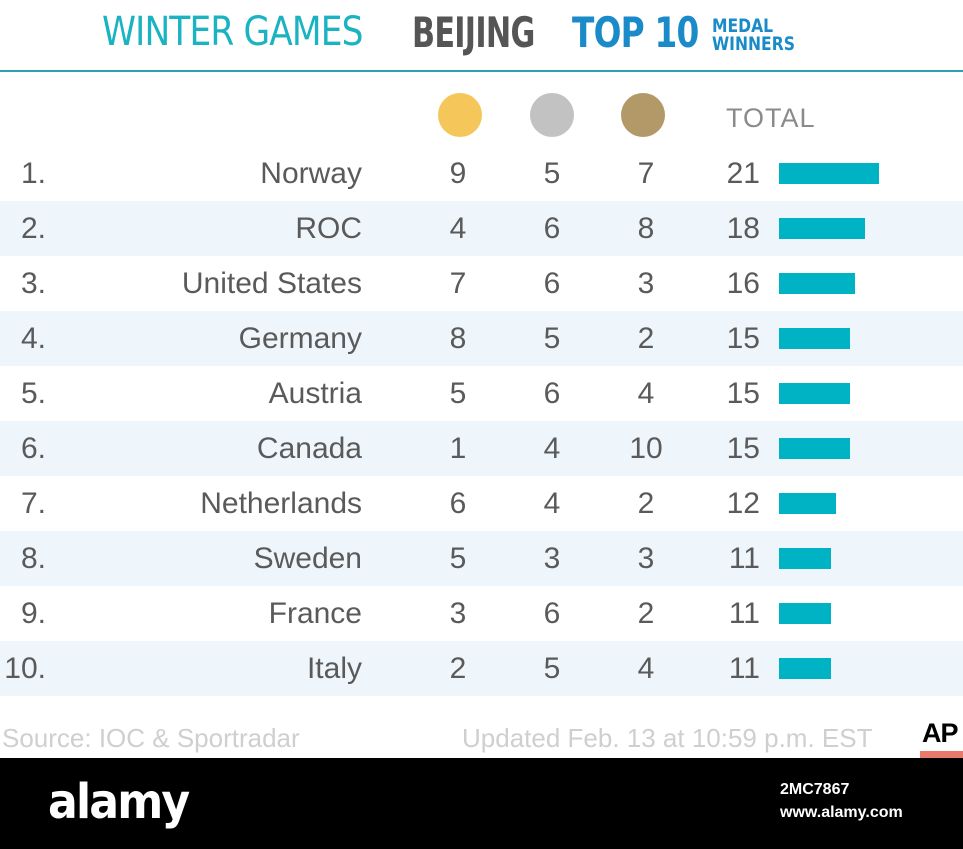 Image resolution: width=963 pixels, height=849 pixels. Describe the element at coordinates (646, 228) in the screenshot. I see `bronze-count: 8` at that location.